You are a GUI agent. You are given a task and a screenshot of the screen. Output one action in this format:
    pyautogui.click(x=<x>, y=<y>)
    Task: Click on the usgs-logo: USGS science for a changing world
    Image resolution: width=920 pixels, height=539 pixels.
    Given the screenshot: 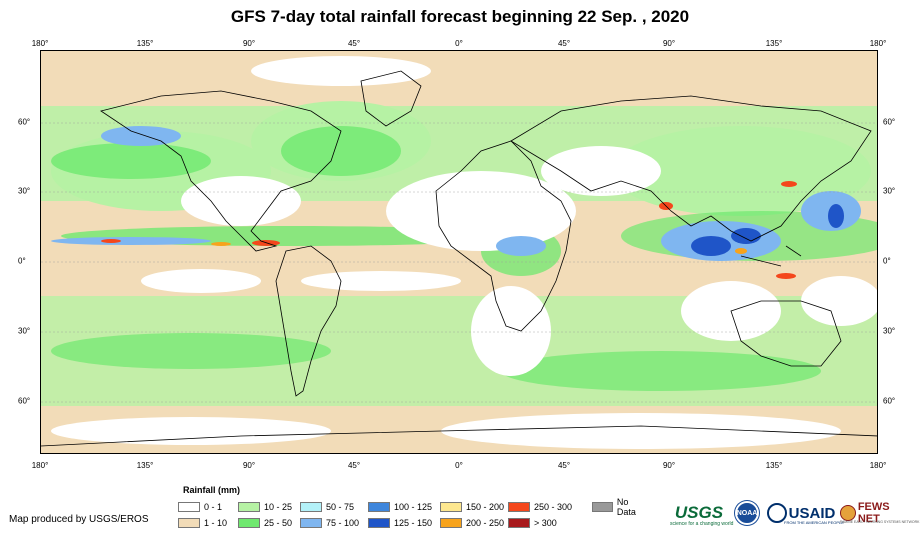 What is the action you would take?
    pyautogui.click(x=701, y=513)
    